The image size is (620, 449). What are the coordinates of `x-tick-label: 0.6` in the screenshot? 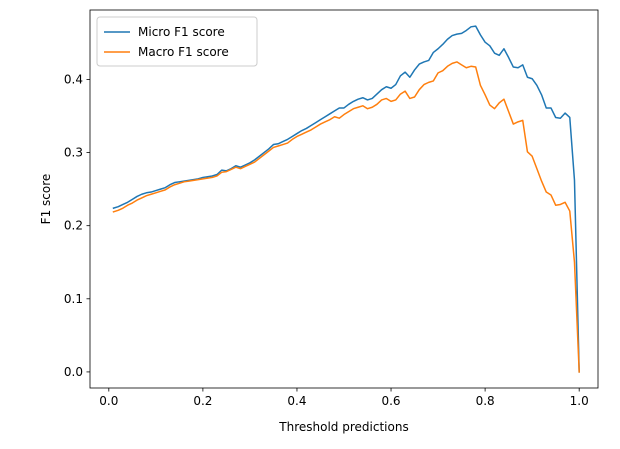 It's located at (390, 401).